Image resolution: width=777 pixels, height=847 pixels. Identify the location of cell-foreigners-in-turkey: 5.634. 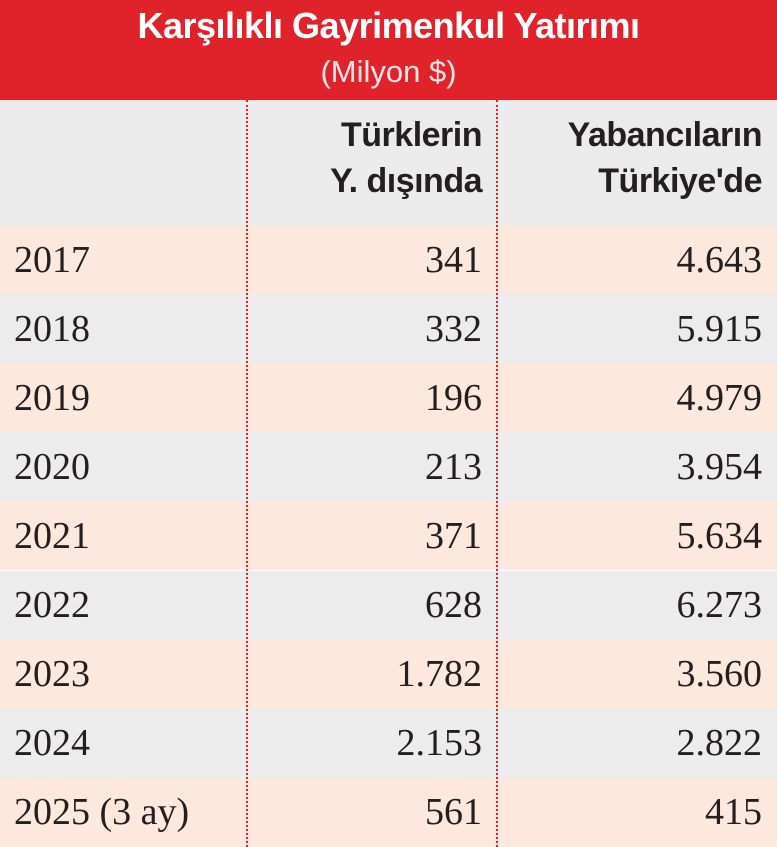
(719, 535).